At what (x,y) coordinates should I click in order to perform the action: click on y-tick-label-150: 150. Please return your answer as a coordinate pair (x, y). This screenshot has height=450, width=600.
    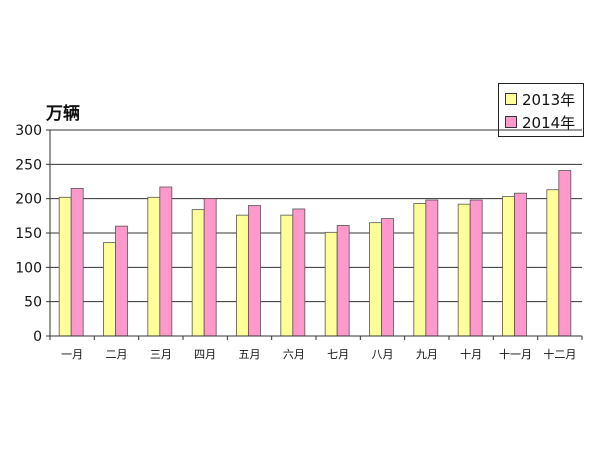
    Looking at the image, I should click on (28, 234).